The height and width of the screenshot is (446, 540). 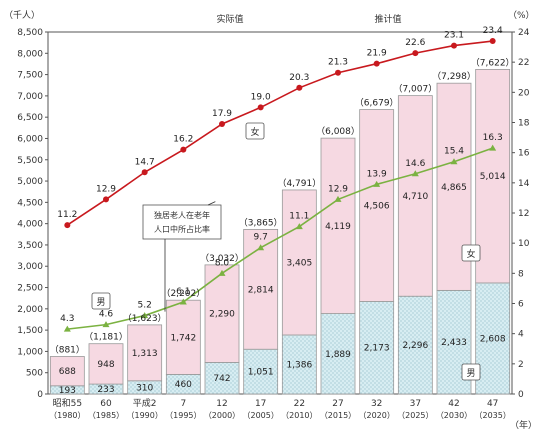 I want to click on left-tick-label: 0, so click(x=40, y=395).